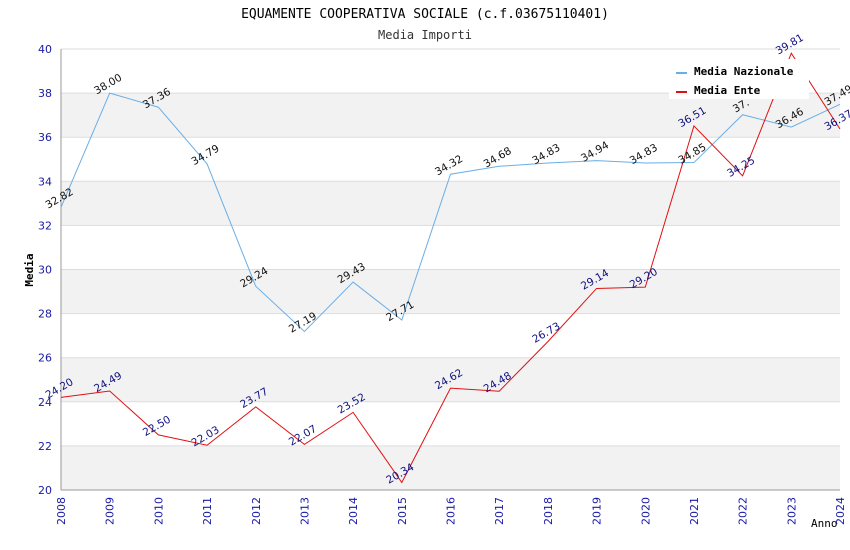 The image size is (850, 550). What do you see at coordinates (791, 511) in the screenshot?
I see `x-tick-label: 2023` at bounding box center [791, 511].